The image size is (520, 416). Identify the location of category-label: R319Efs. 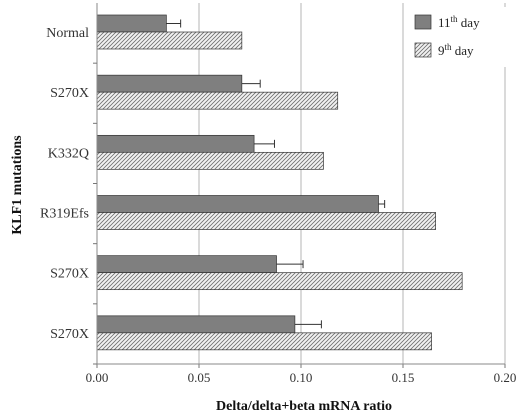
(64, 214).